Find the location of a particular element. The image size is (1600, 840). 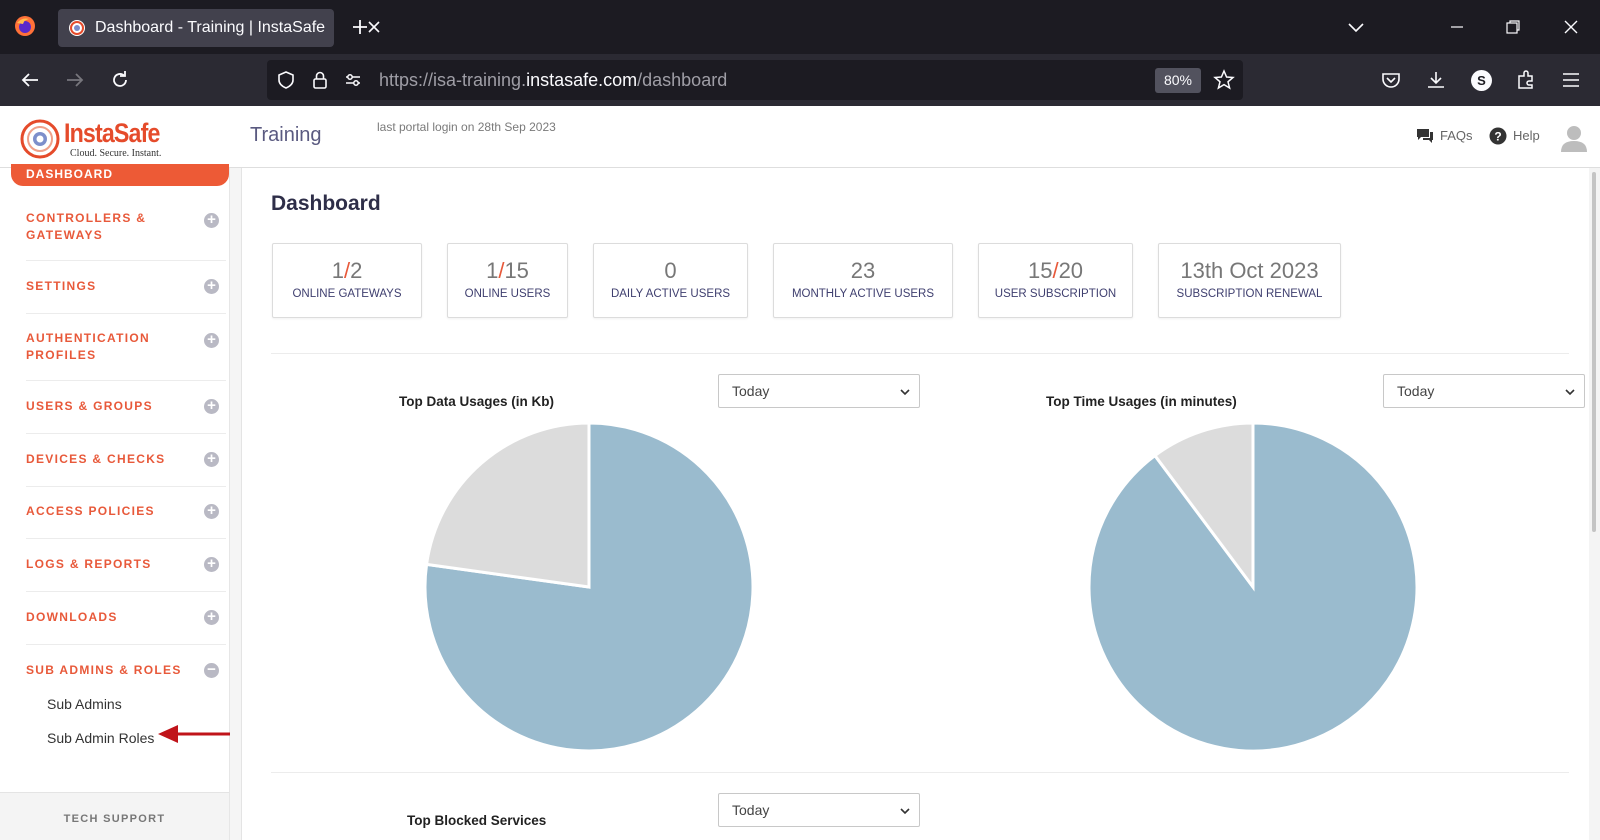

sidebar-item-label: LOGS & REPORTS is located at coordinates (89, 564).